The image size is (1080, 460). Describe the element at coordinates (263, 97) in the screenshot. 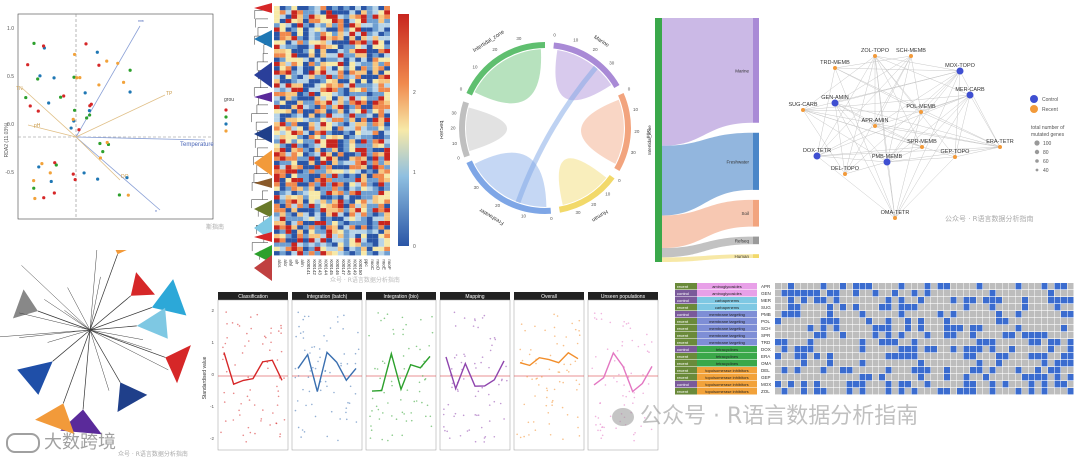

I see `heatmap-clade-triangle` at that location.